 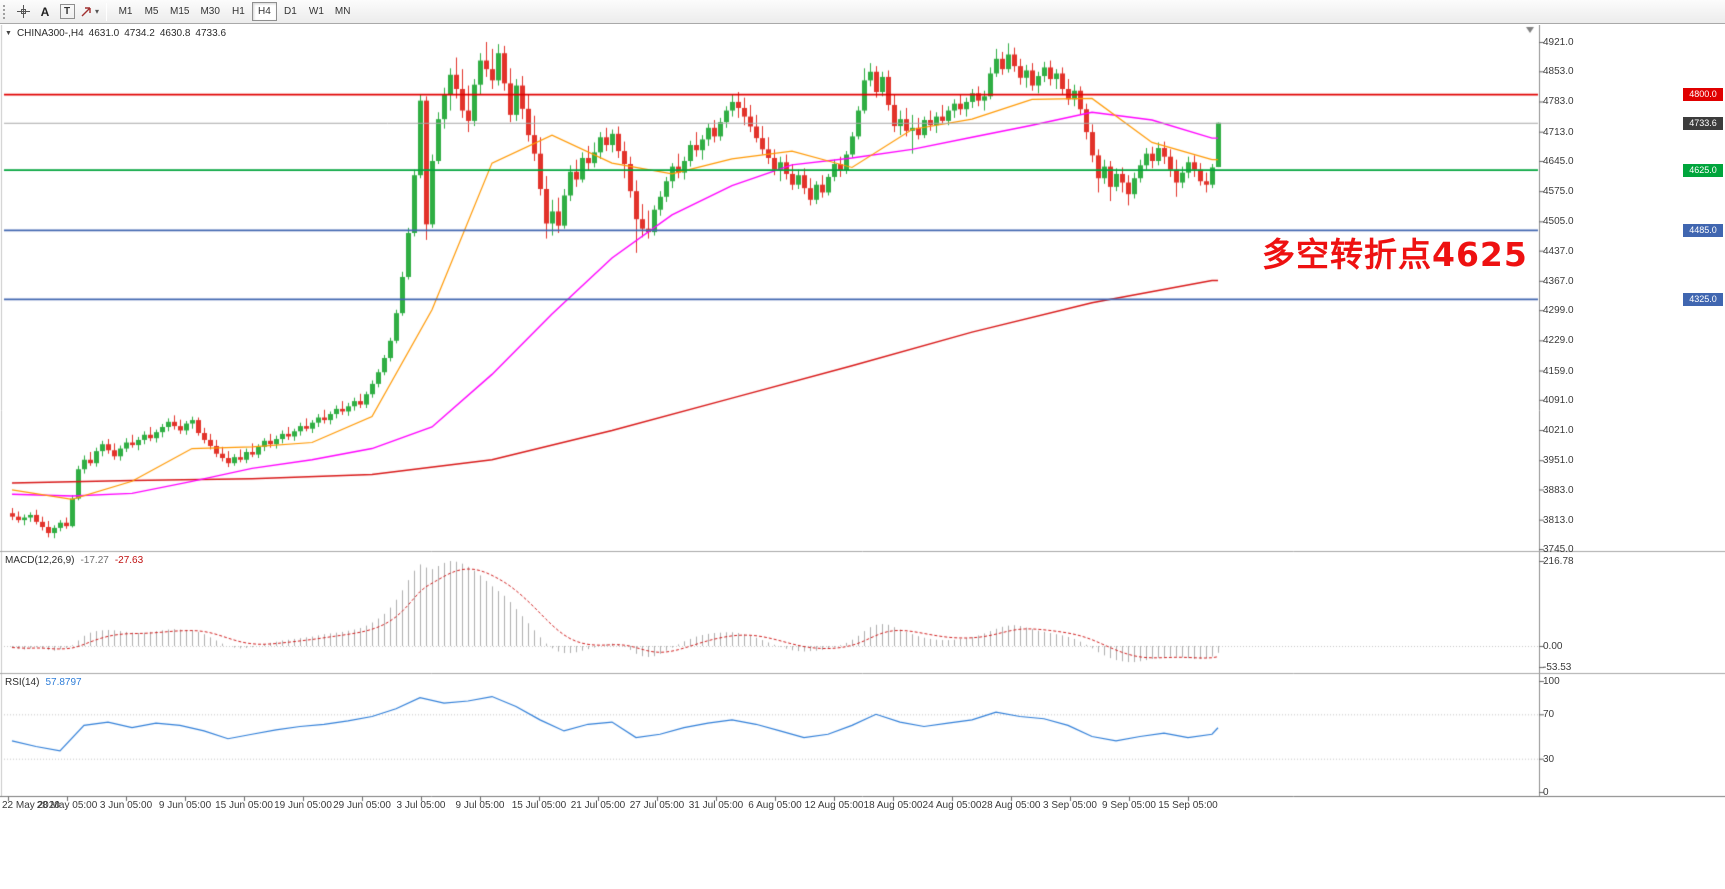 What do you see at coordinates (362, 805) in the screenshot?
I see `time-axis-label: 29 Jun 05:00` at bounding box center [362, 805].